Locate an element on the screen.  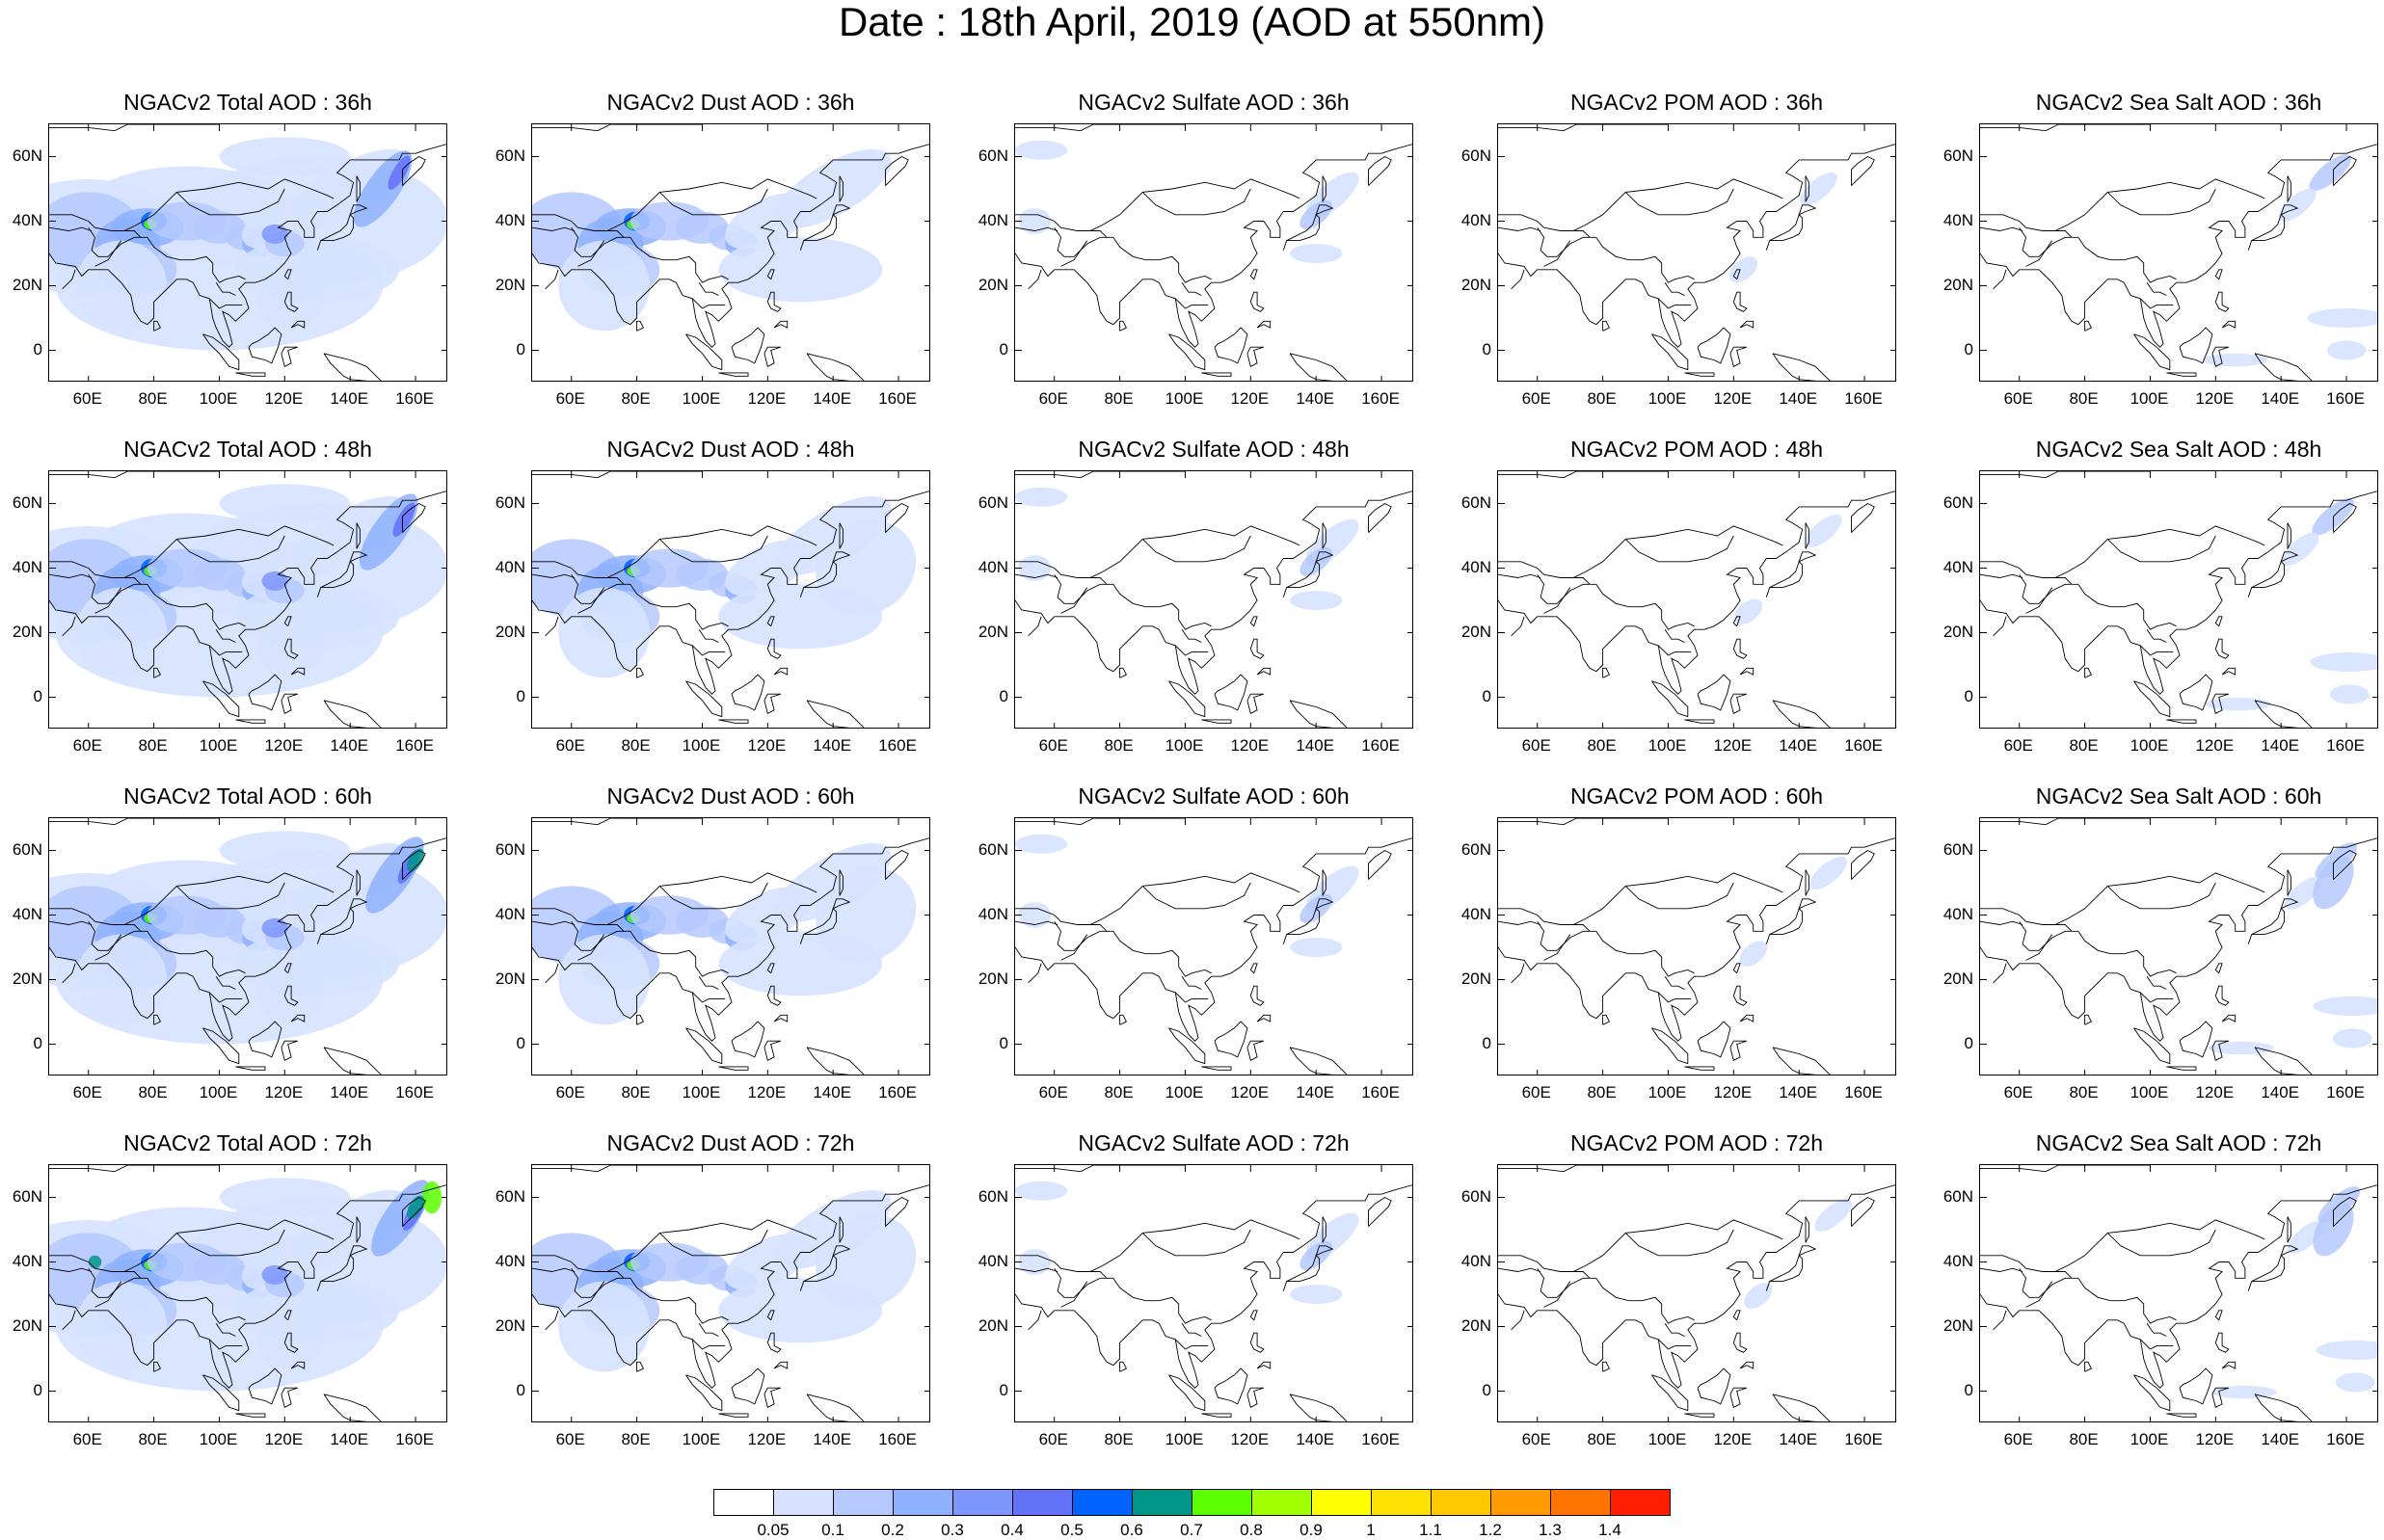
panel-title: NGACv2 POM AOD : 36h is located at coordinates (1696, 102).